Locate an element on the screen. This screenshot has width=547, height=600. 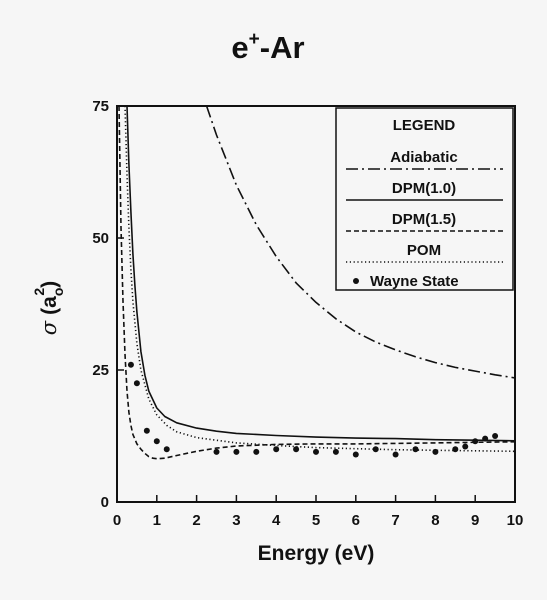
x-tick-label: 3 is located at coordinates (236, 520).